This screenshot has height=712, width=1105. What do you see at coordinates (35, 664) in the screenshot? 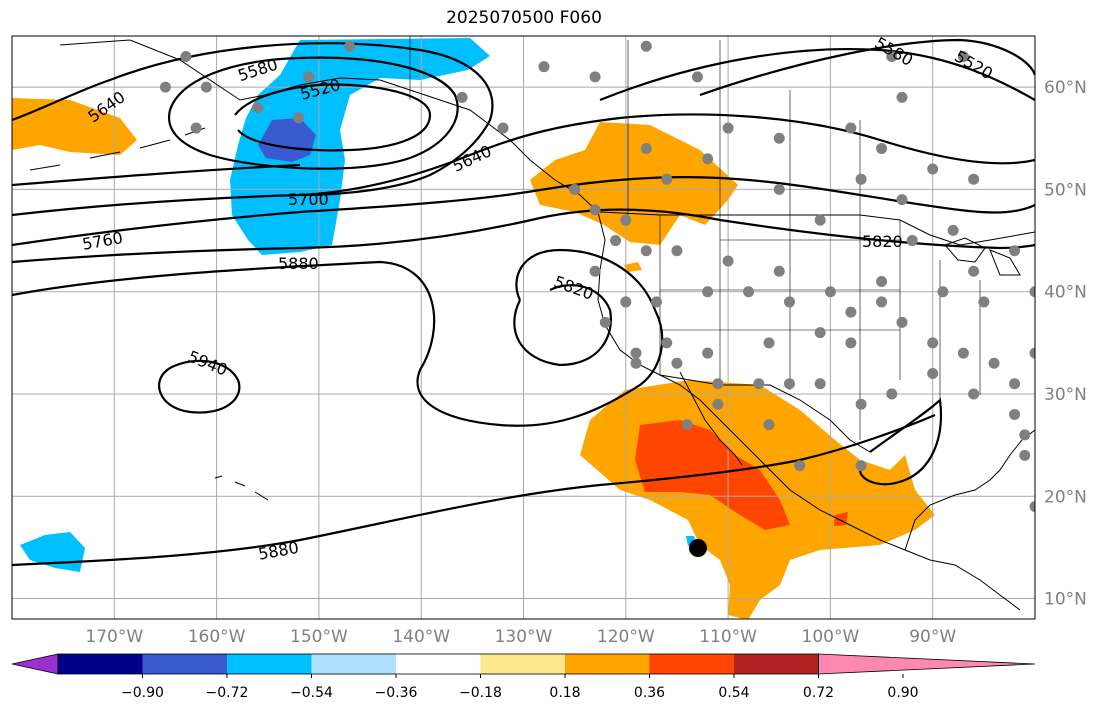
I see `colorbar-extend-low` at bounding box center [35, 664].